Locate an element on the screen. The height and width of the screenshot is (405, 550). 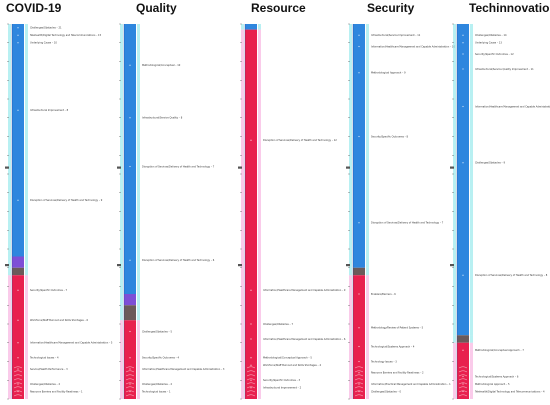
category-label: Challenges/Obstacles – 2 is located at coordinates (45, 384).